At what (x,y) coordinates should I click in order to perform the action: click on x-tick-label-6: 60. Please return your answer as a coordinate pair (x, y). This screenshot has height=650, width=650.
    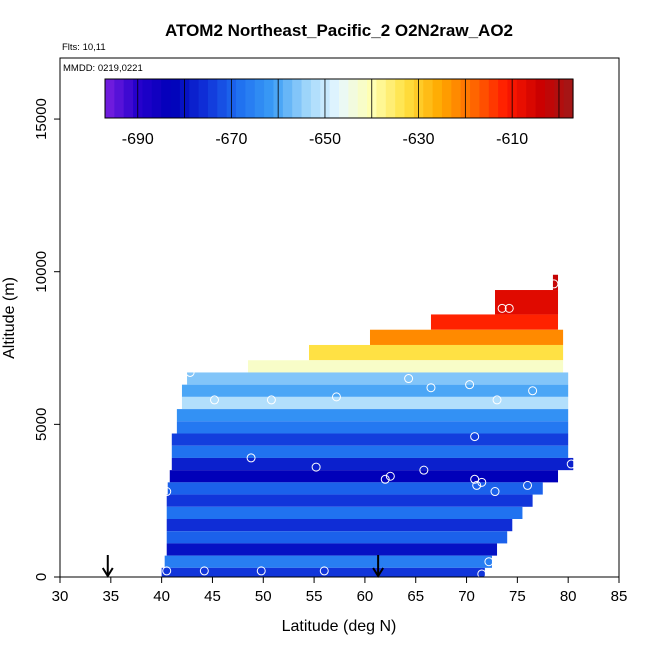
    Looking at the image, I should click on (365, 596).